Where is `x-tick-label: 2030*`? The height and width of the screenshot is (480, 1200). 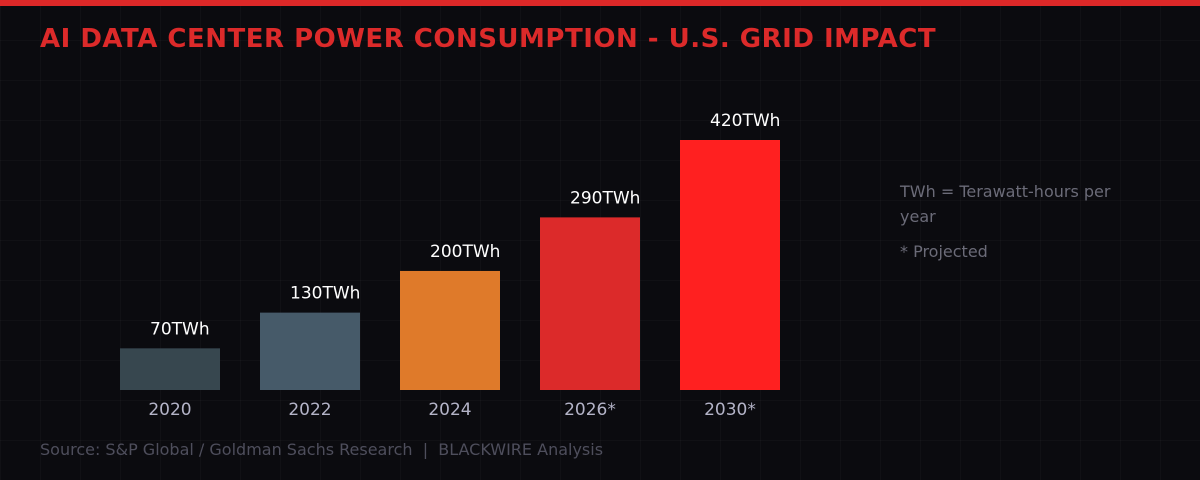
x-tick-label: 2030* is located at coordinates (730, 410).